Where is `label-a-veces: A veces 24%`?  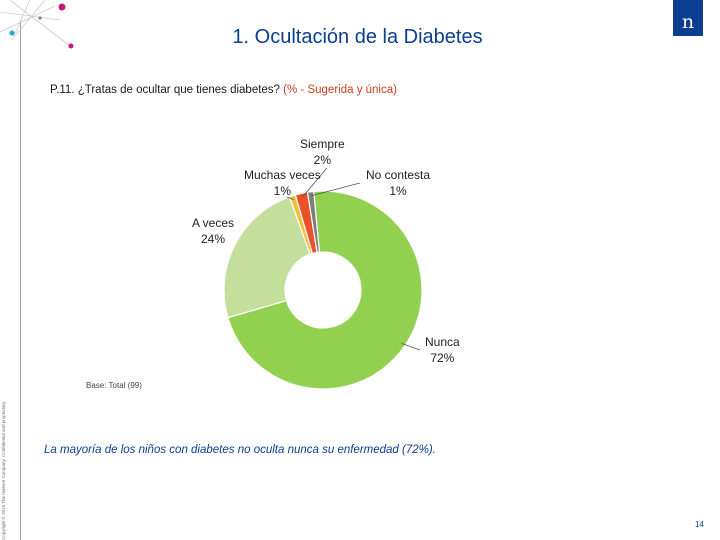
label-a-veces: A veces 24% is located at coordinates (213, 231).